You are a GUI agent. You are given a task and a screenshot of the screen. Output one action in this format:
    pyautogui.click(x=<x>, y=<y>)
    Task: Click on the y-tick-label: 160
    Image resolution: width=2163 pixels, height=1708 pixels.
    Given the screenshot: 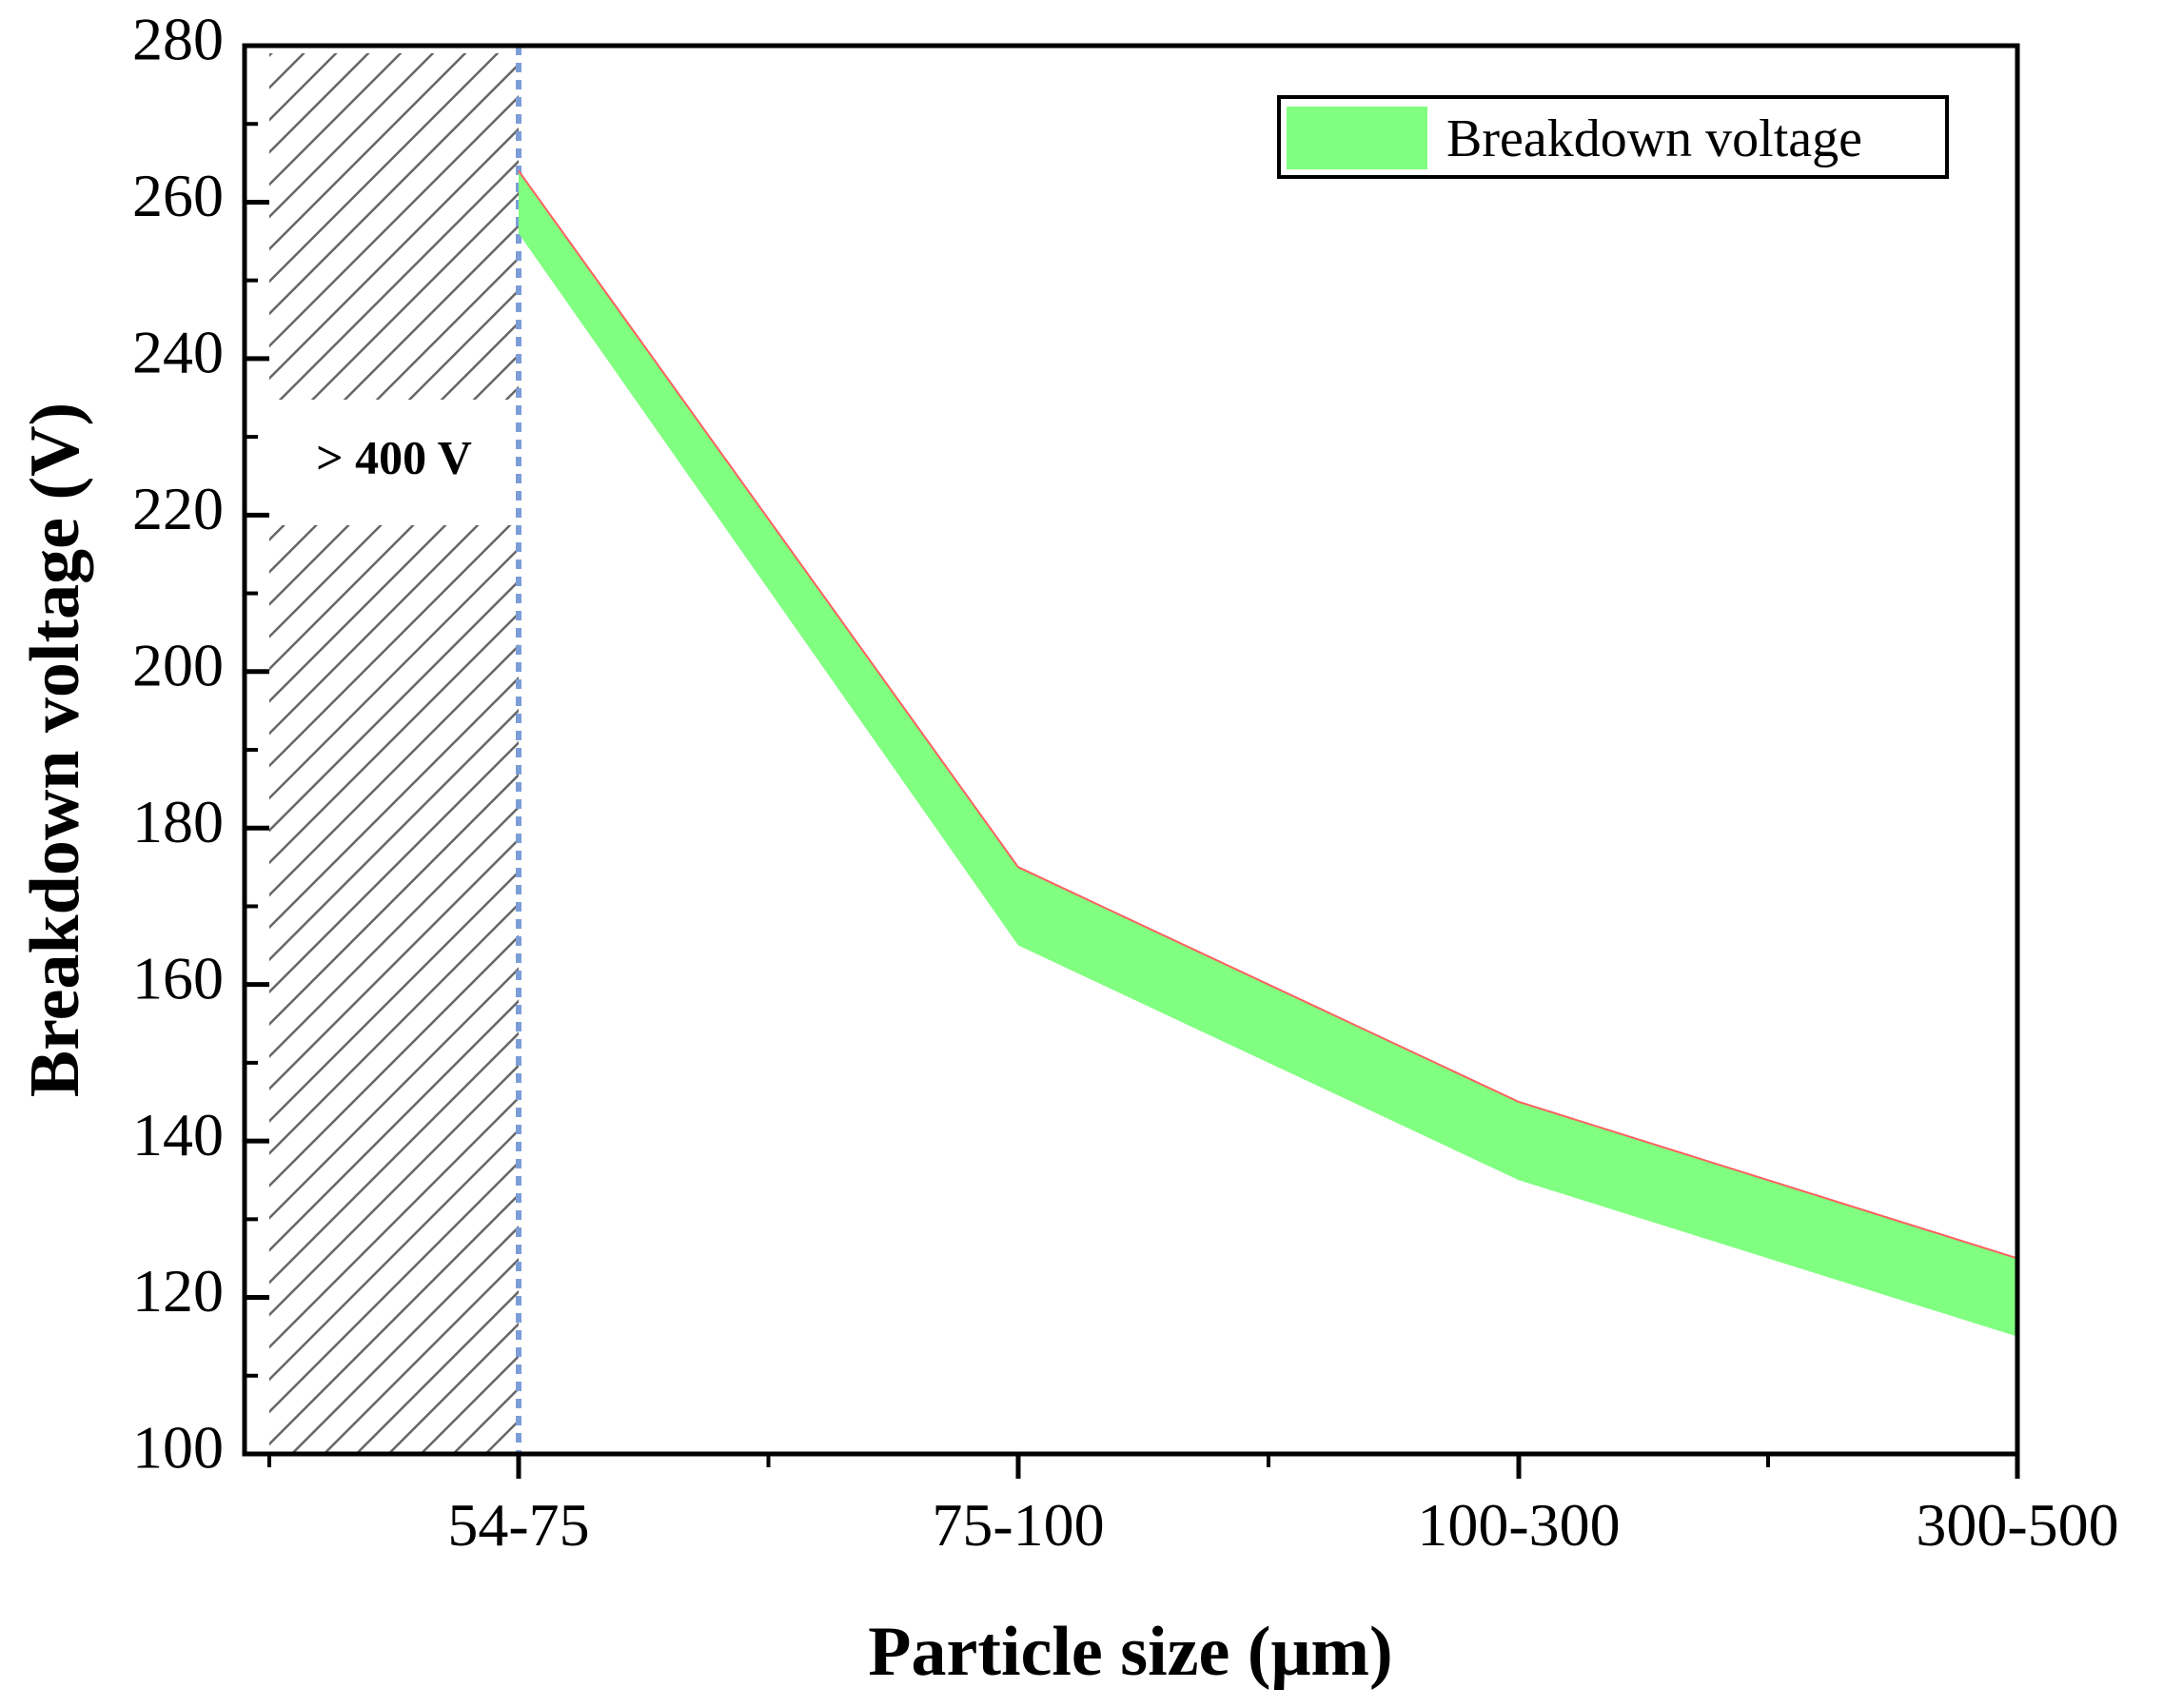 What is the action you would take?
    pyautogui.click(x=178, y=977)
    